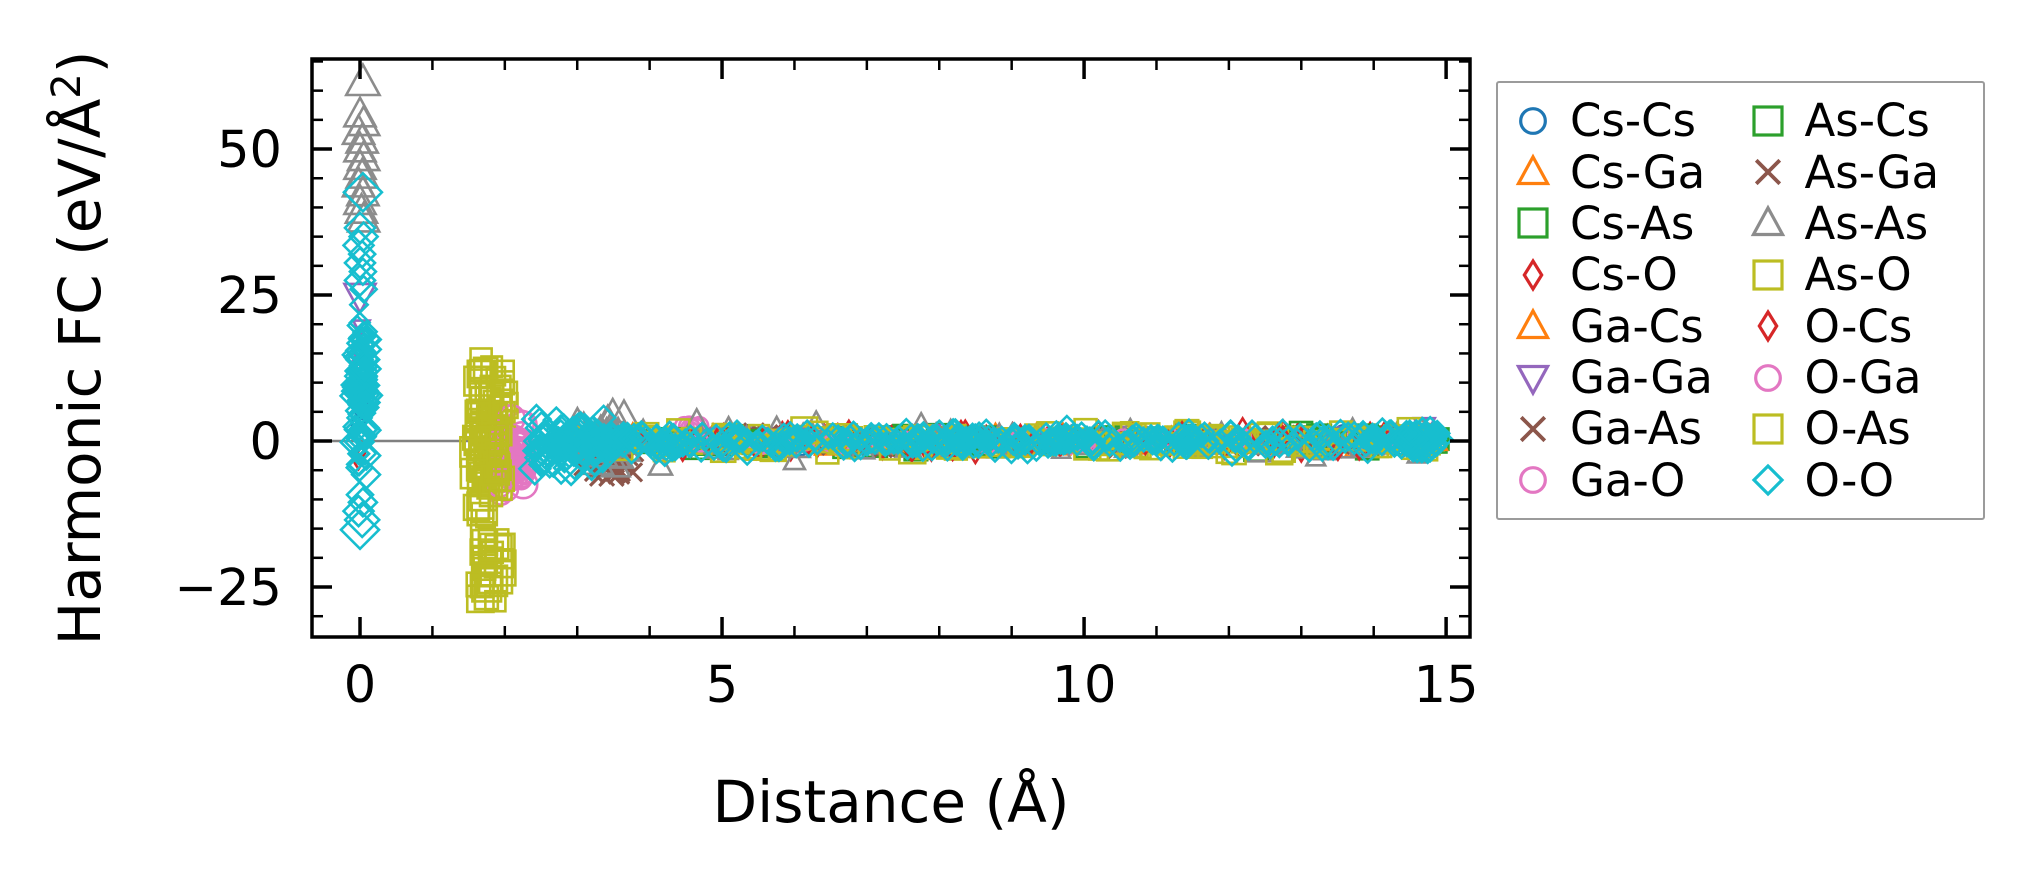 This screenshot has height=883, width=2044. I want to click on legend-item-cs-cs: Cs-Cs, so click(1627, 120).